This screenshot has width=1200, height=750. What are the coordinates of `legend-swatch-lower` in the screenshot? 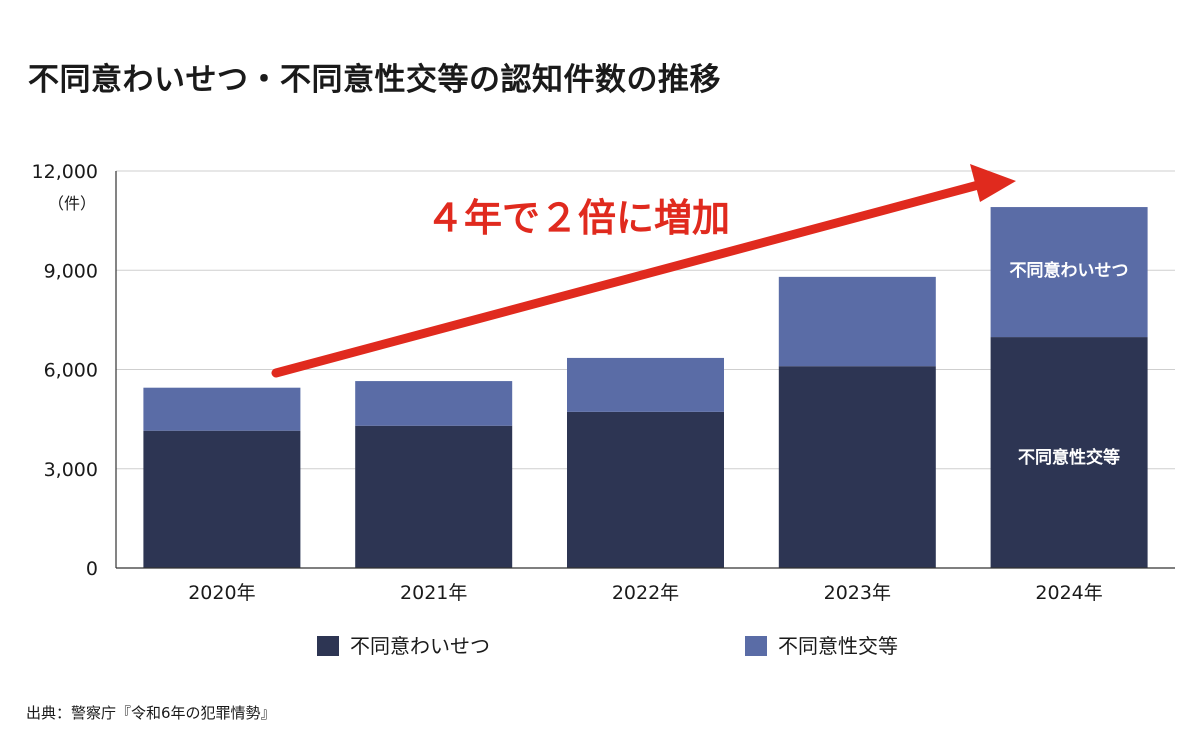 It's located at (328, 646).